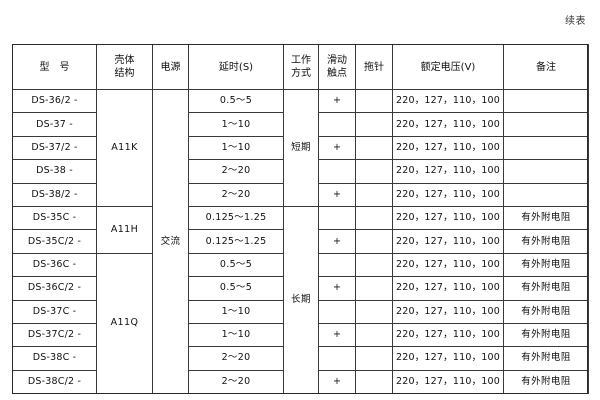  Describe the element at coordinates (124, 148) in the screenshot. I see `cell-case: A11K` at that location.